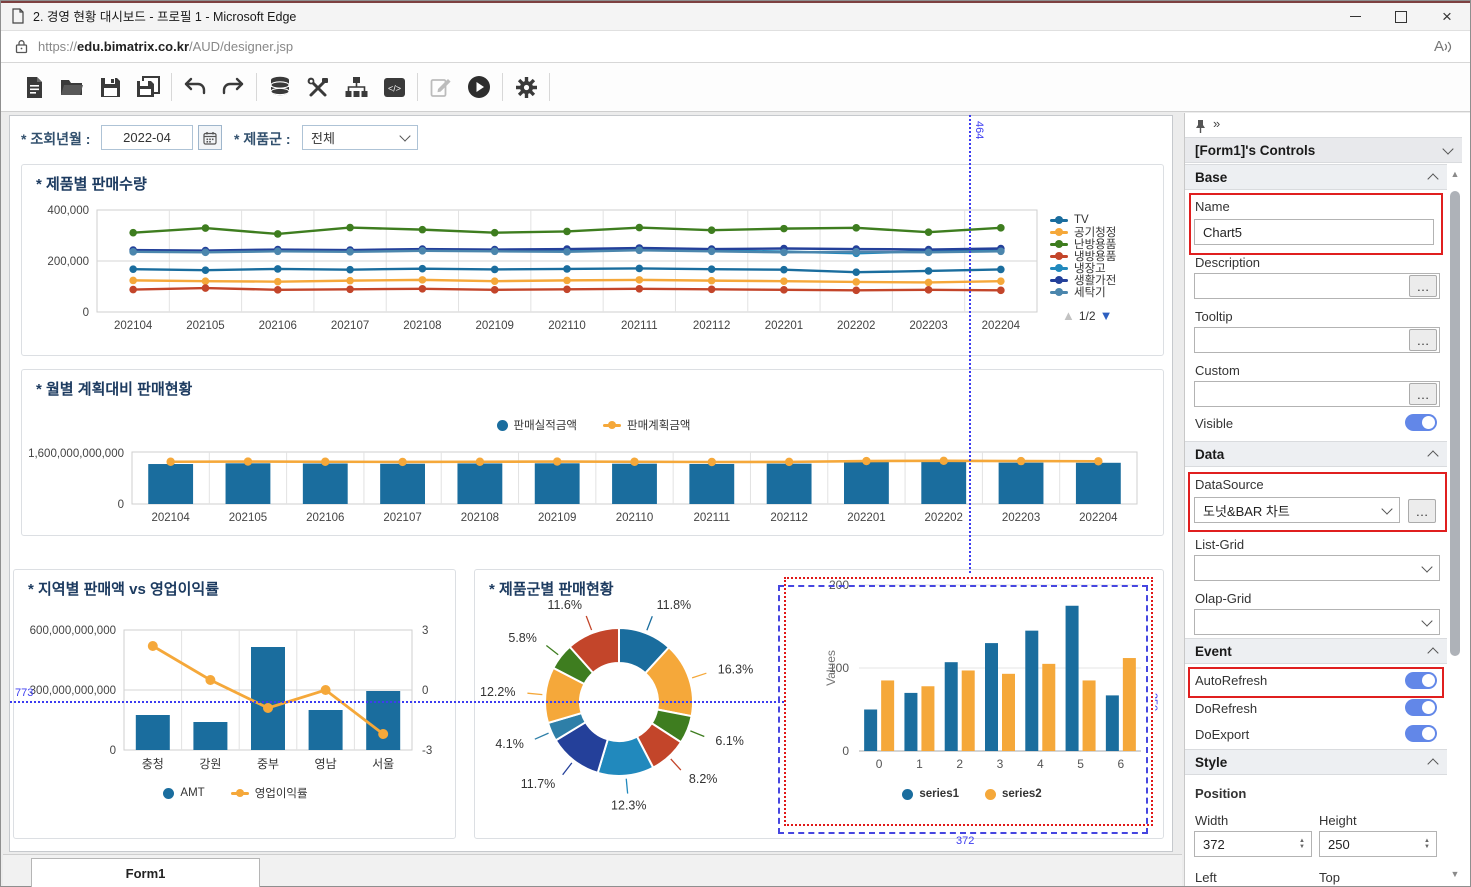 Image resolution: width=1471 pixels, height=887 pixels. What do you see at coordinates (1253, 844) in the screenshot?
I see `width-stepper: 372 ▲ ▼` at bounding box center [1253, 844].